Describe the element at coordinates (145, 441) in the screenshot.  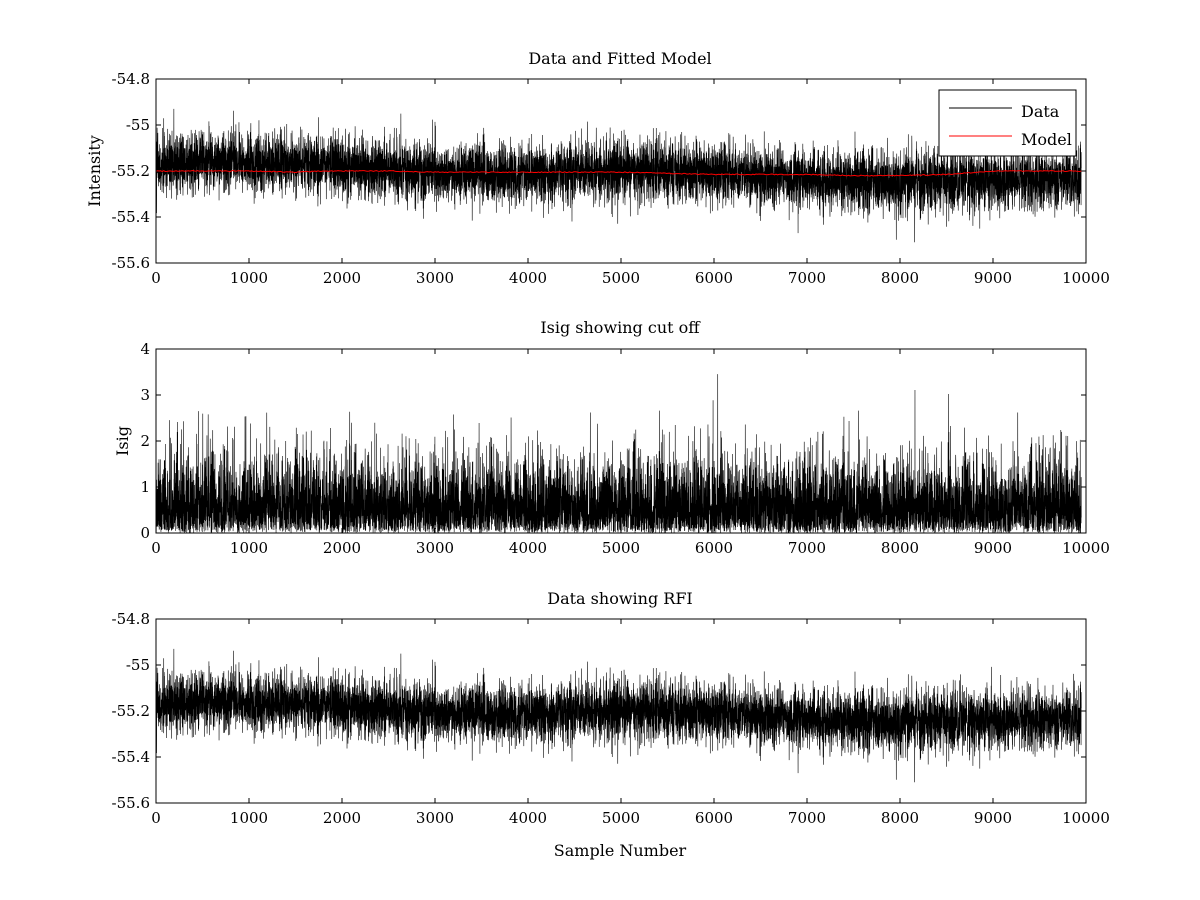
I see `y-tick-label: 2` at that location.